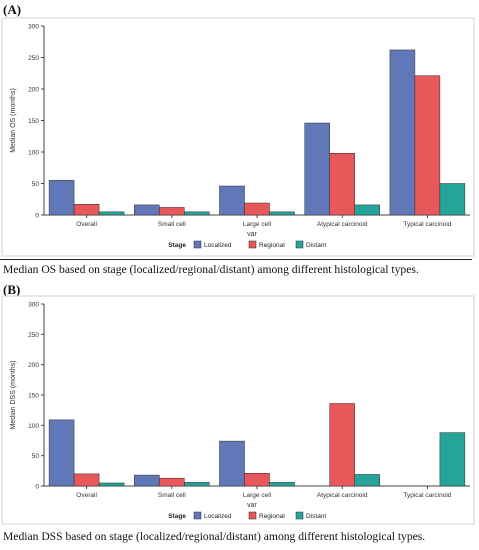 This screenshot has height=550, width=479. What do you see at coordinates (13, 395) in the screenshot?
I see `y-axis-label: Median DSS (months)` at bounding box center [13, 395].